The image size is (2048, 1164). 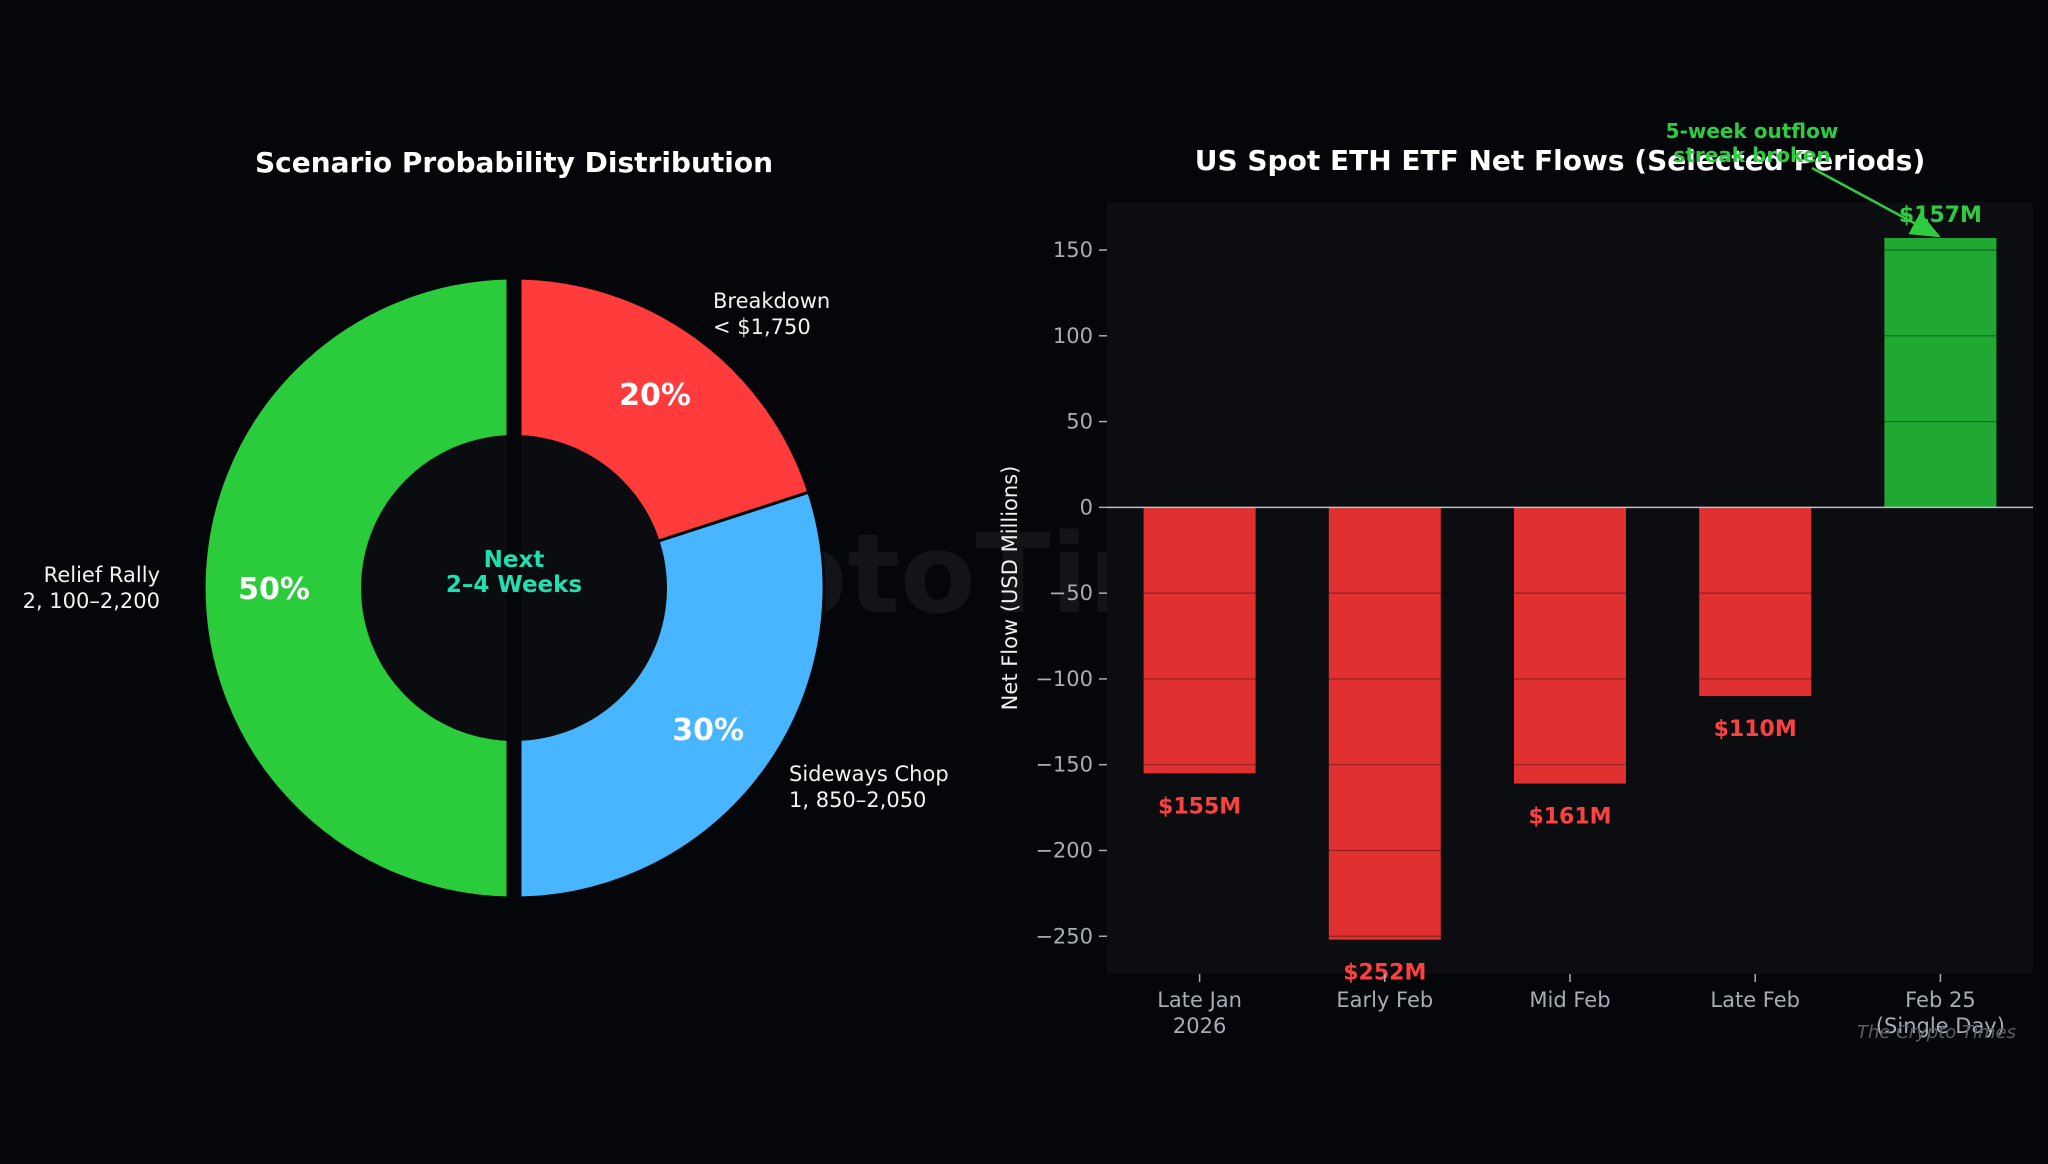 I want to click on y-tick-label: 100, so click(x=1073, y=336).